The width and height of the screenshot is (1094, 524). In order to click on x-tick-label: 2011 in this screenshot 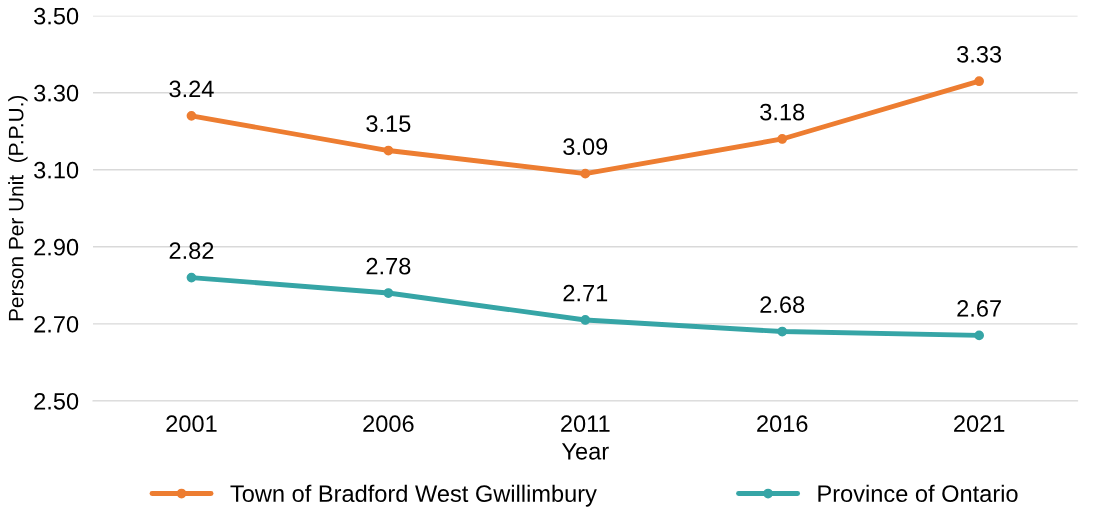, I will do `click(585, 424)`.